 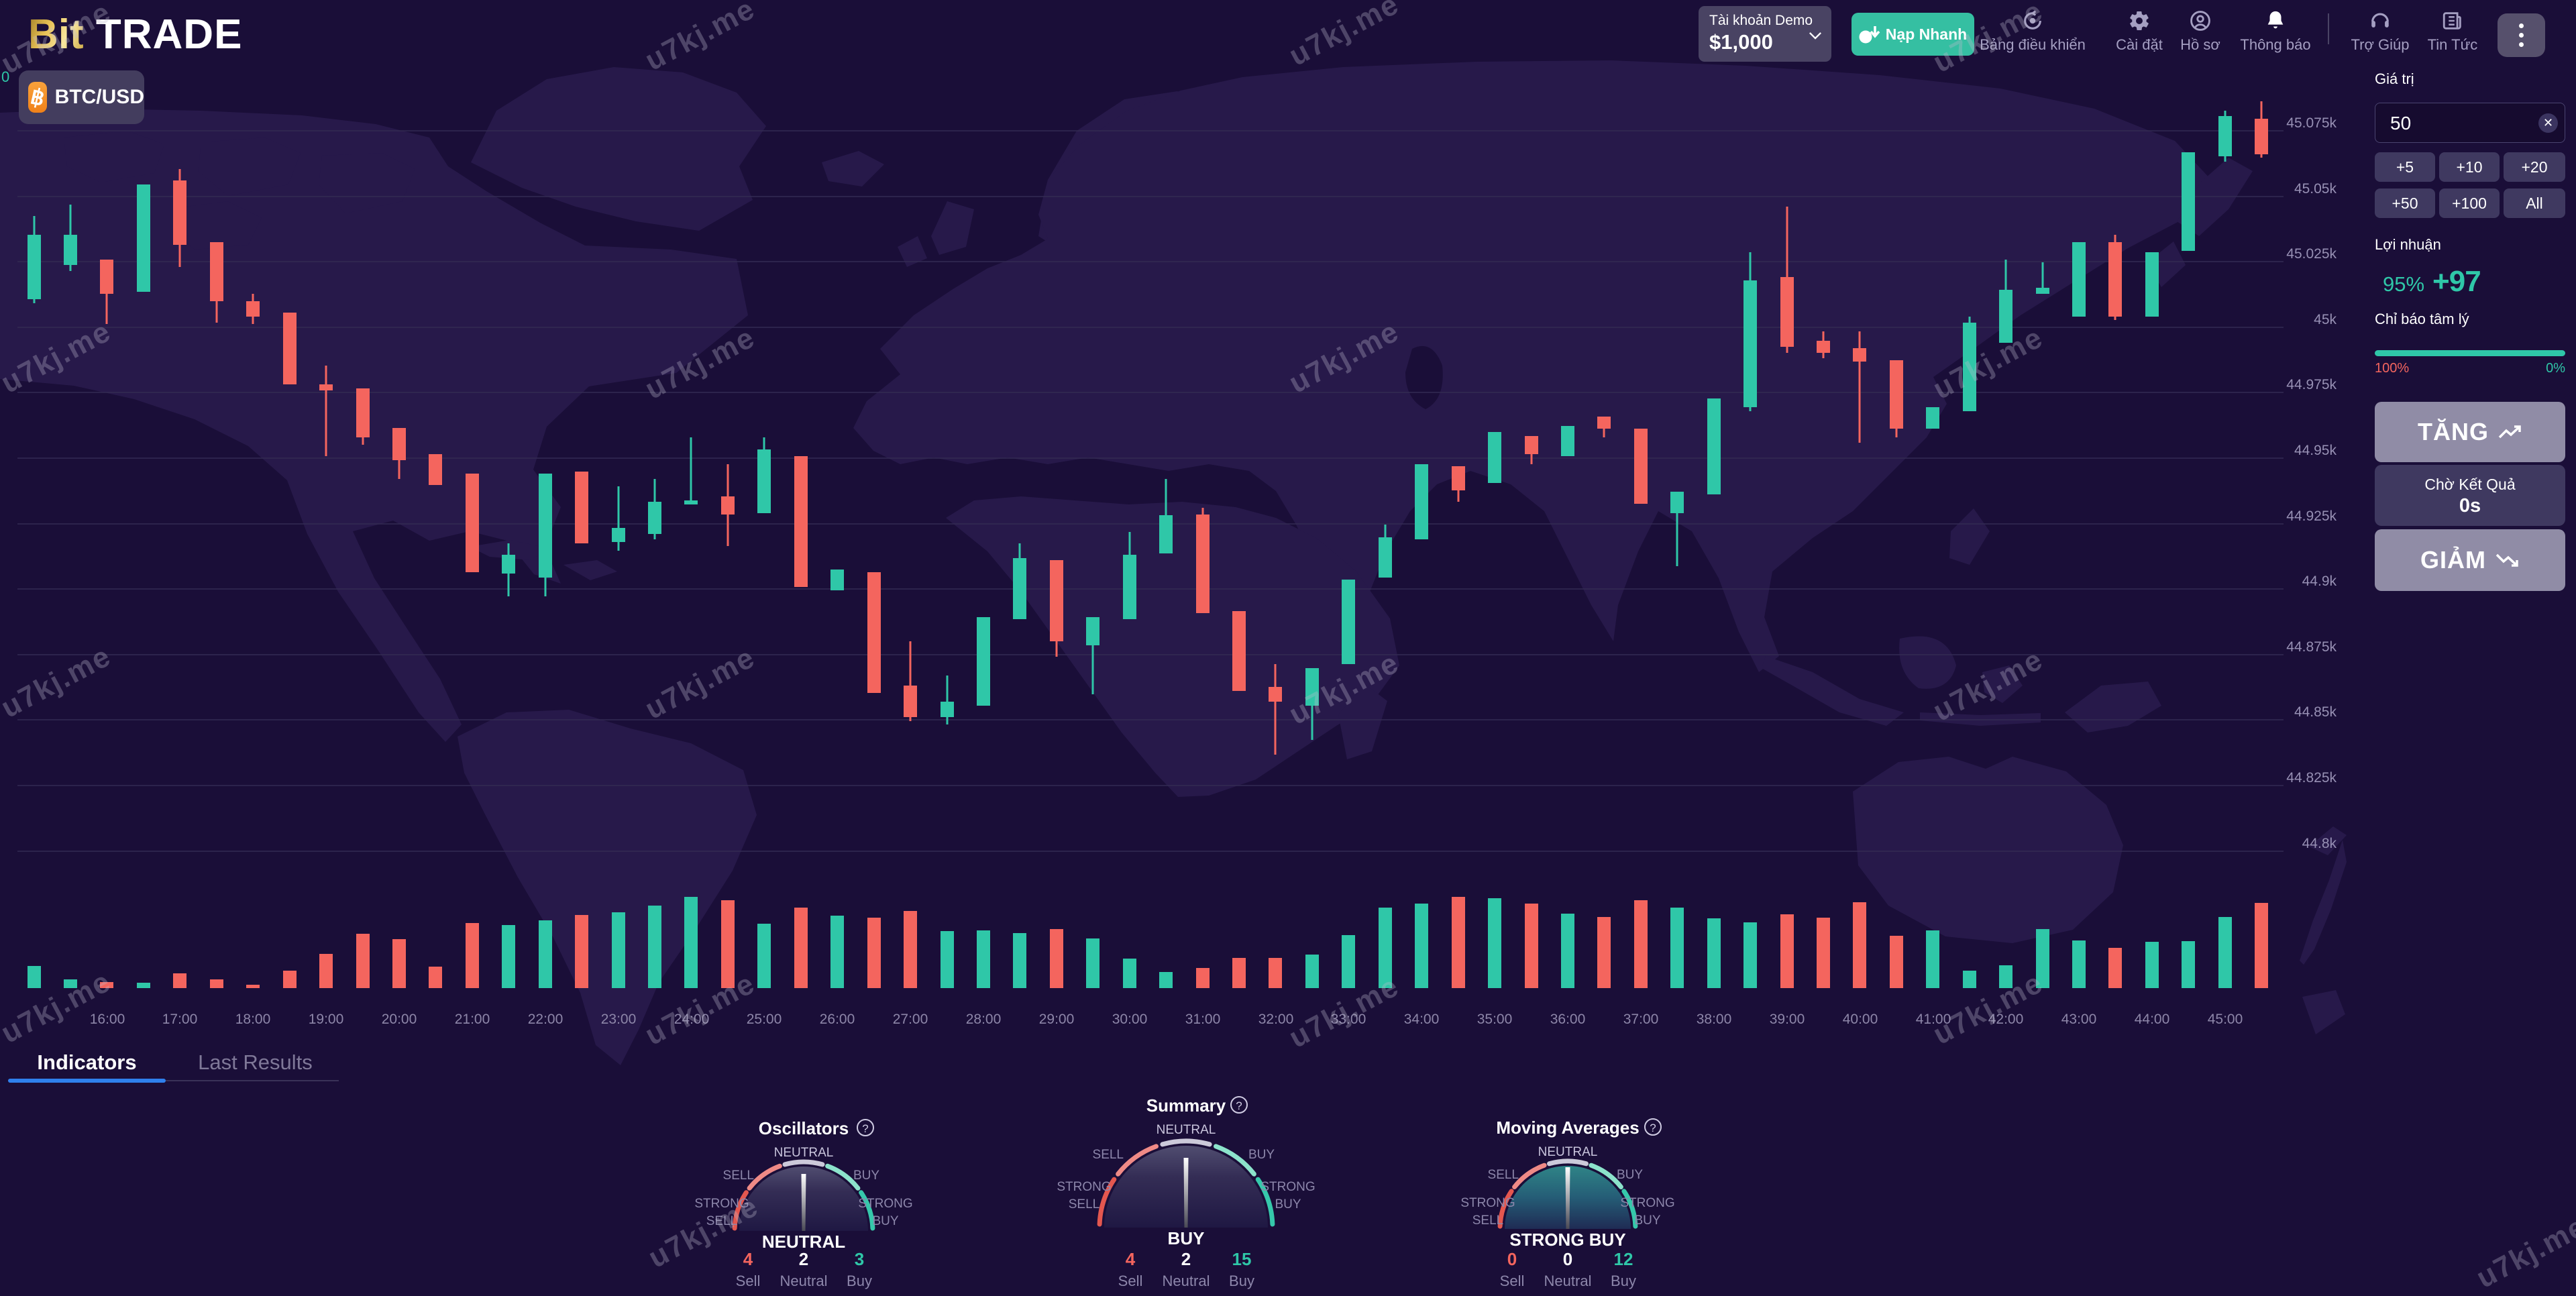 I want to click on svg-text: Oscillators, so click(x=804, y=1128).